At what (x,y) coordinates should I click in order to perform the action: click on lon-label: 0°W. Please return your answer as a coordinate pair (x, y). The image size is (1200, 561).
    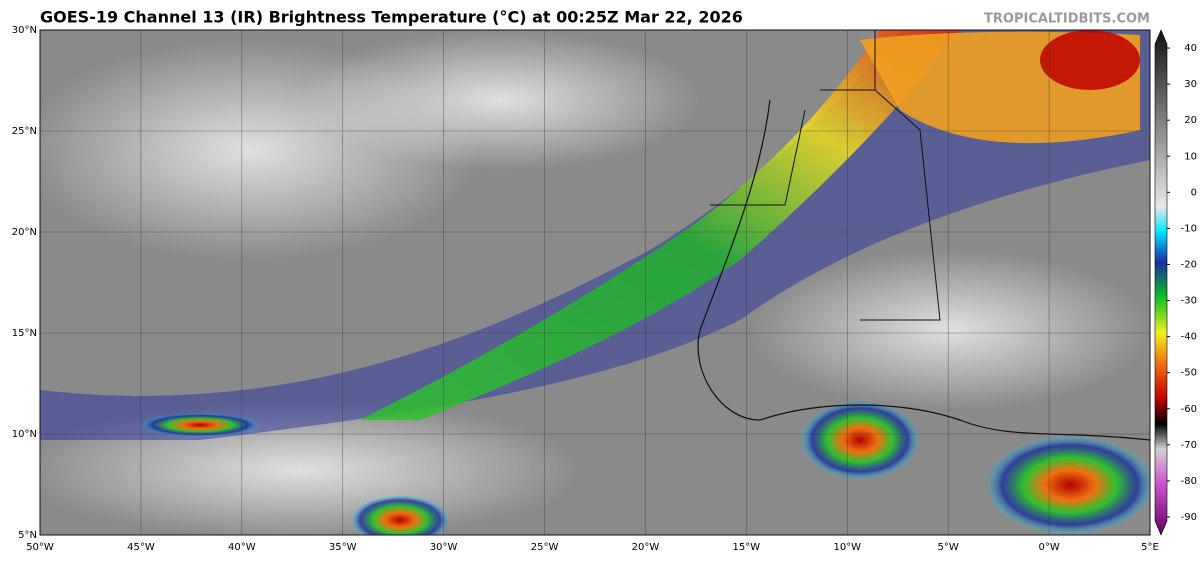
    Looking at the image, I should click on (1048, 547).